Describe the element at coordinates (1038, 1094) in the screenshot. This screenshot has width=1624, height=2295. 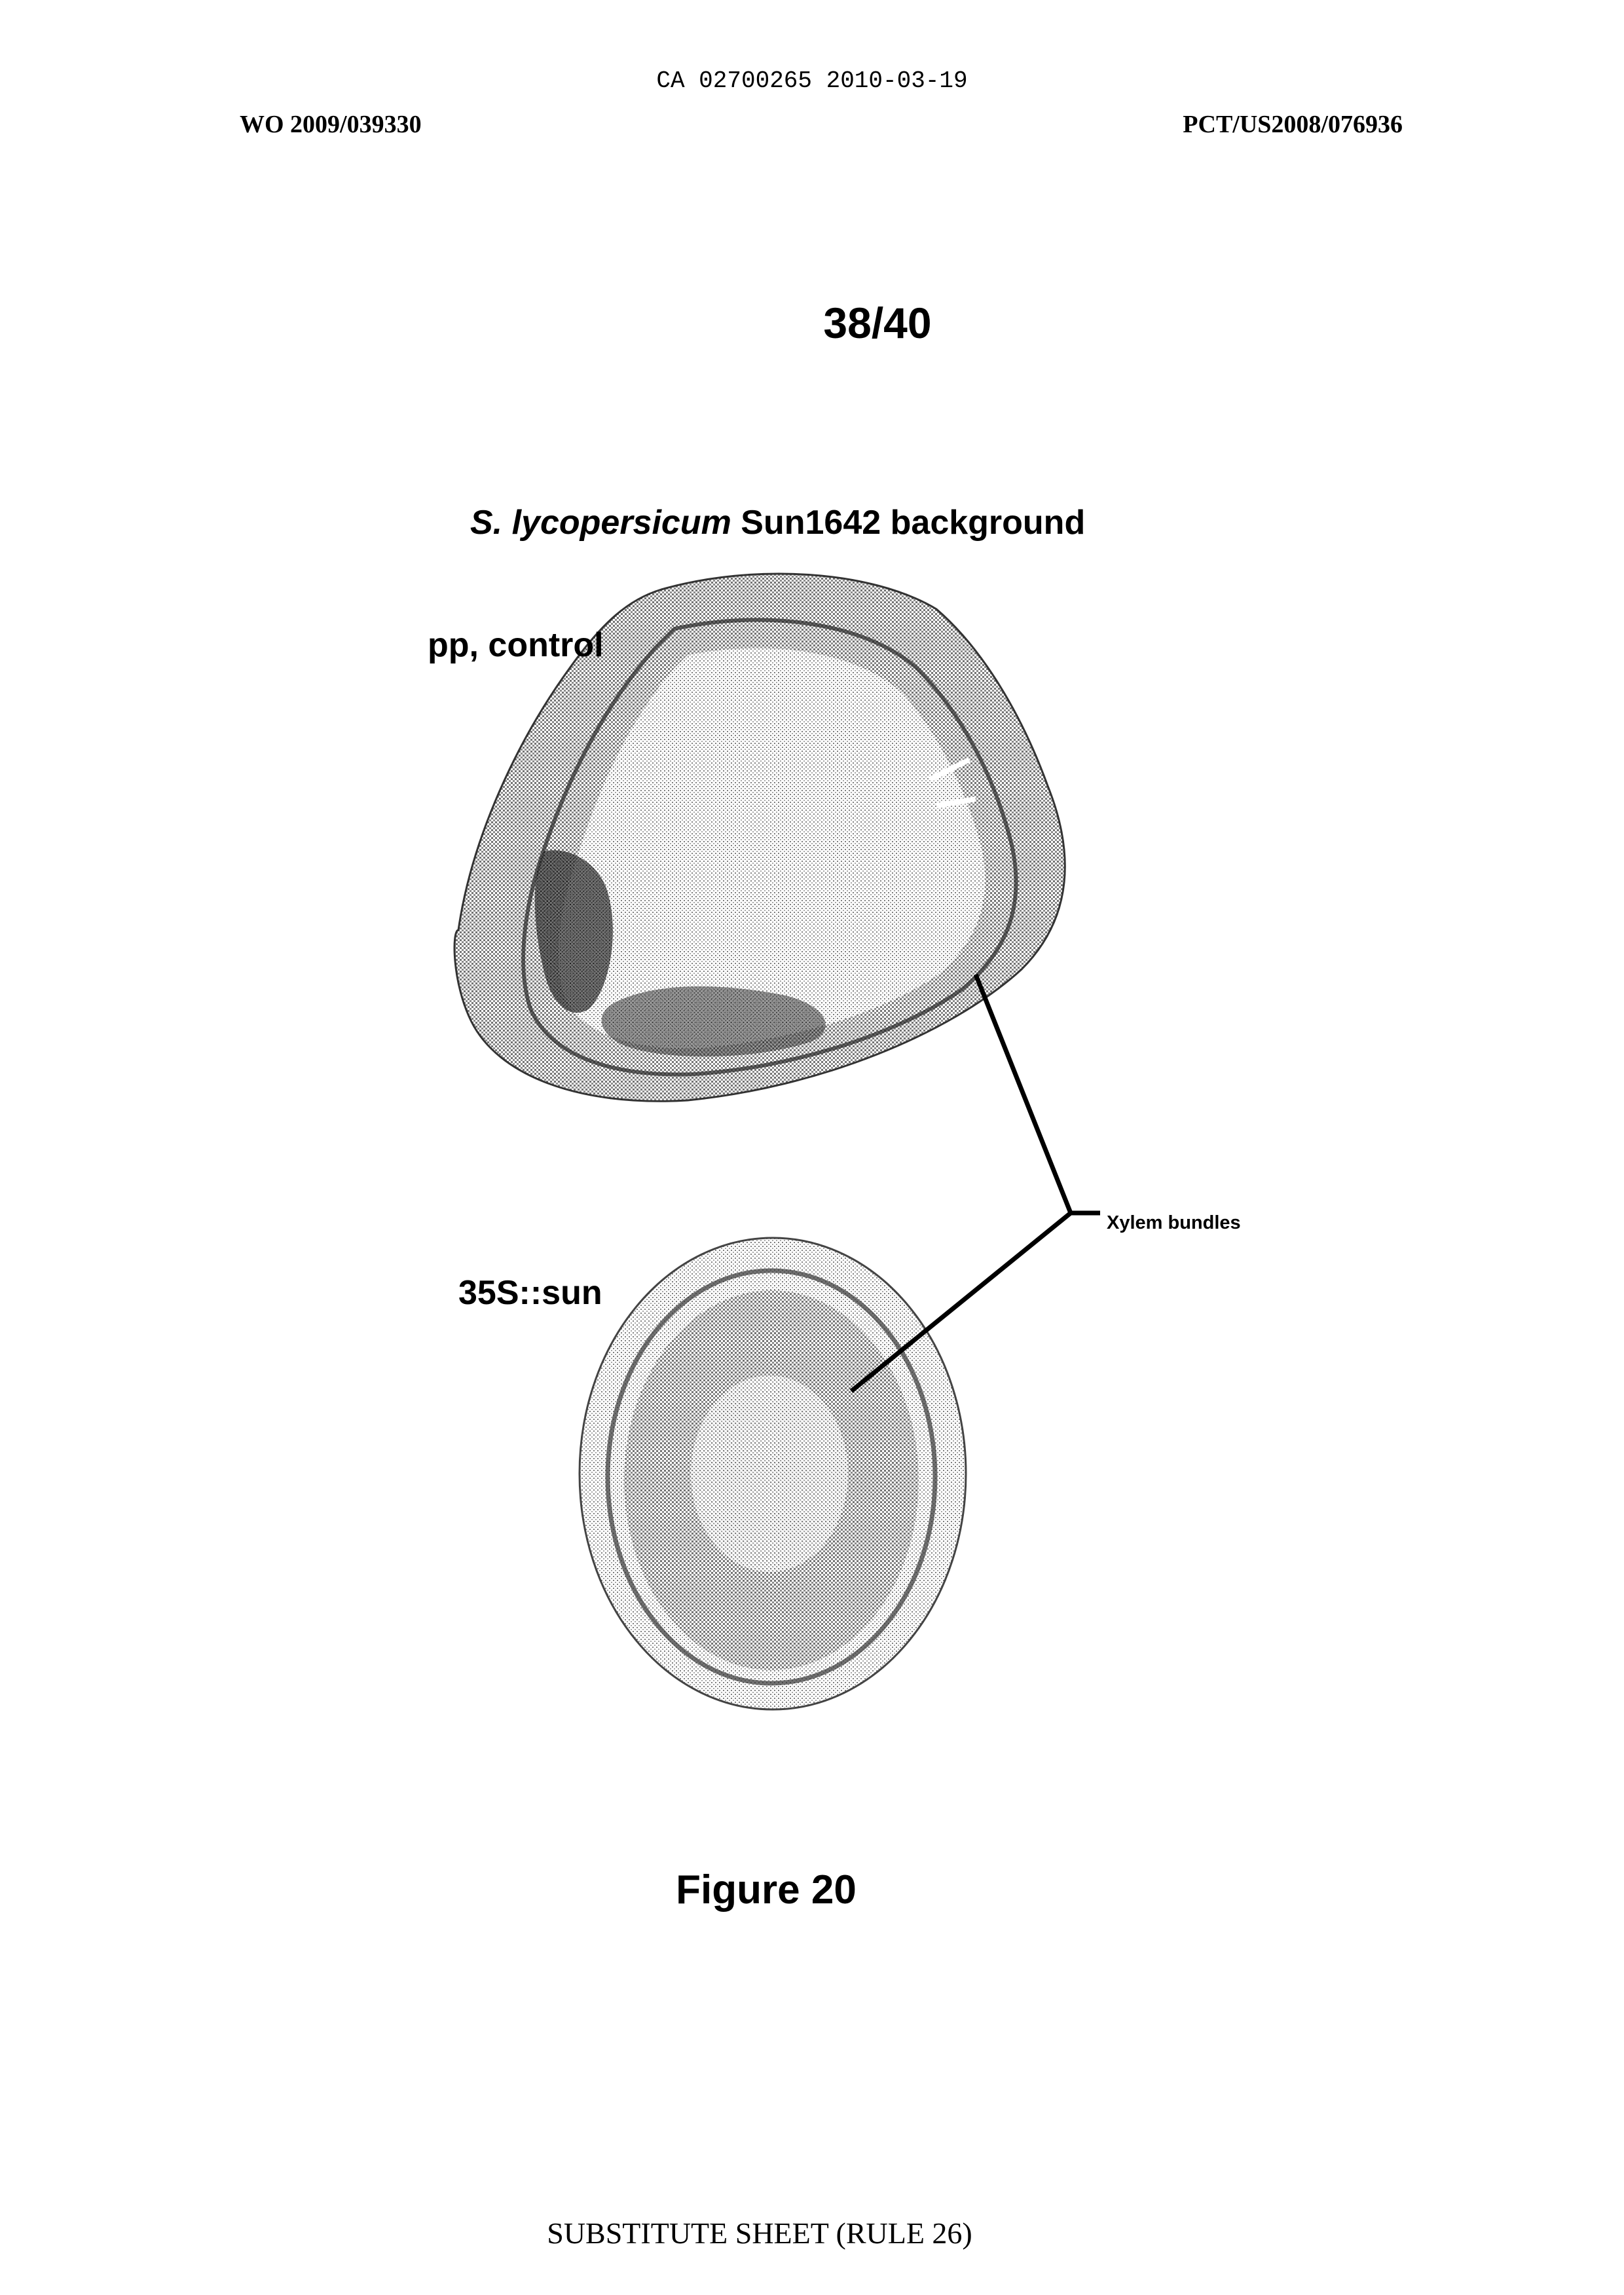
I see `xylem-pointer-upper` at that location.